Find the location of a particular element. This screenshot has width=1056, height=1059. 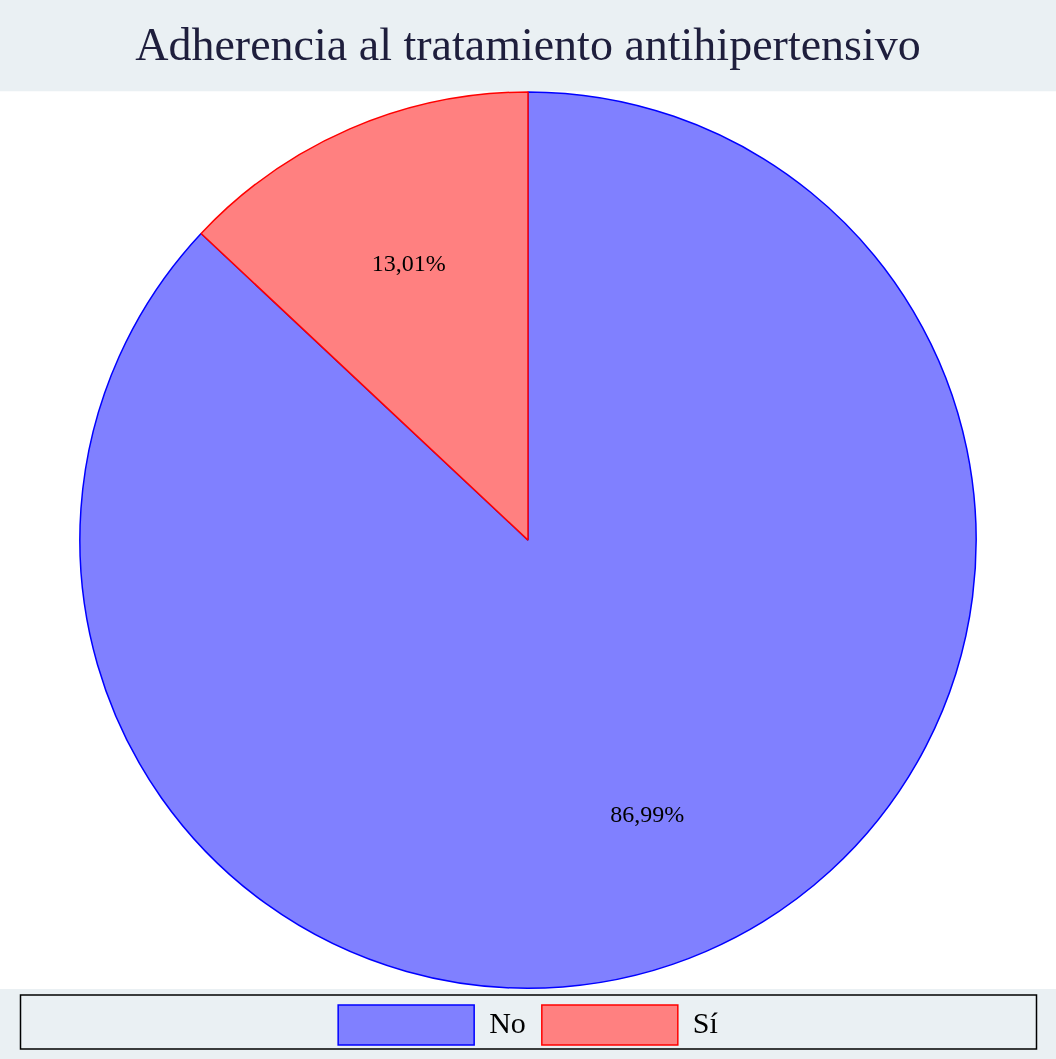

legend-label: Sí is located at coordinates (705, 1022).